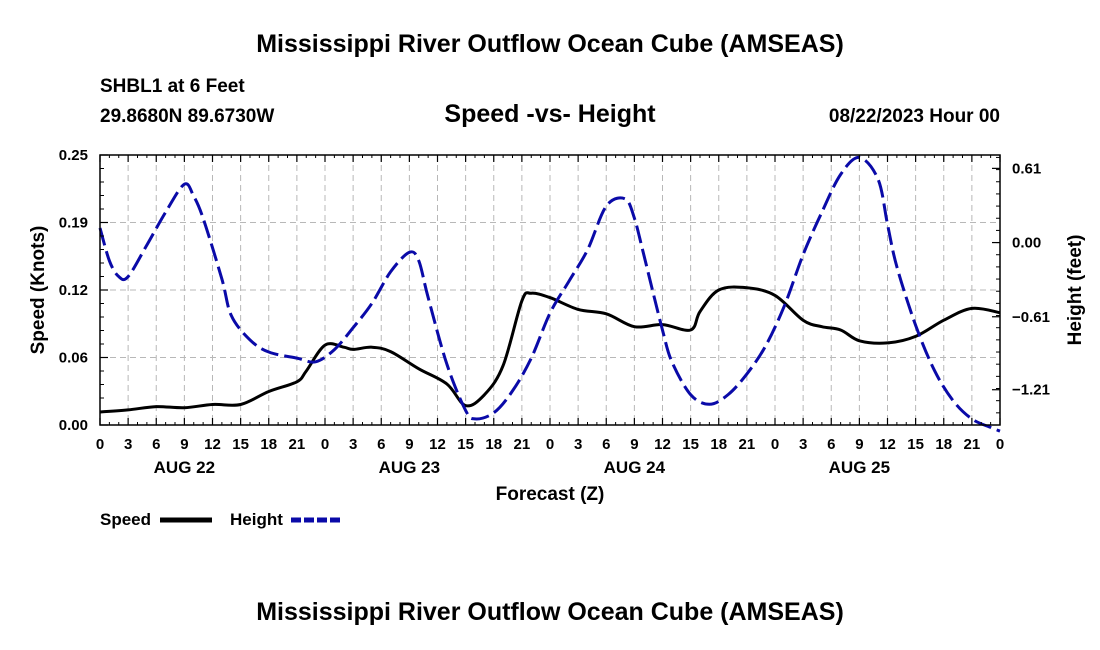 This screenshot has height=650, width=1100. I want to click on right-axis-title: Height (feet), so click(1075, 290).